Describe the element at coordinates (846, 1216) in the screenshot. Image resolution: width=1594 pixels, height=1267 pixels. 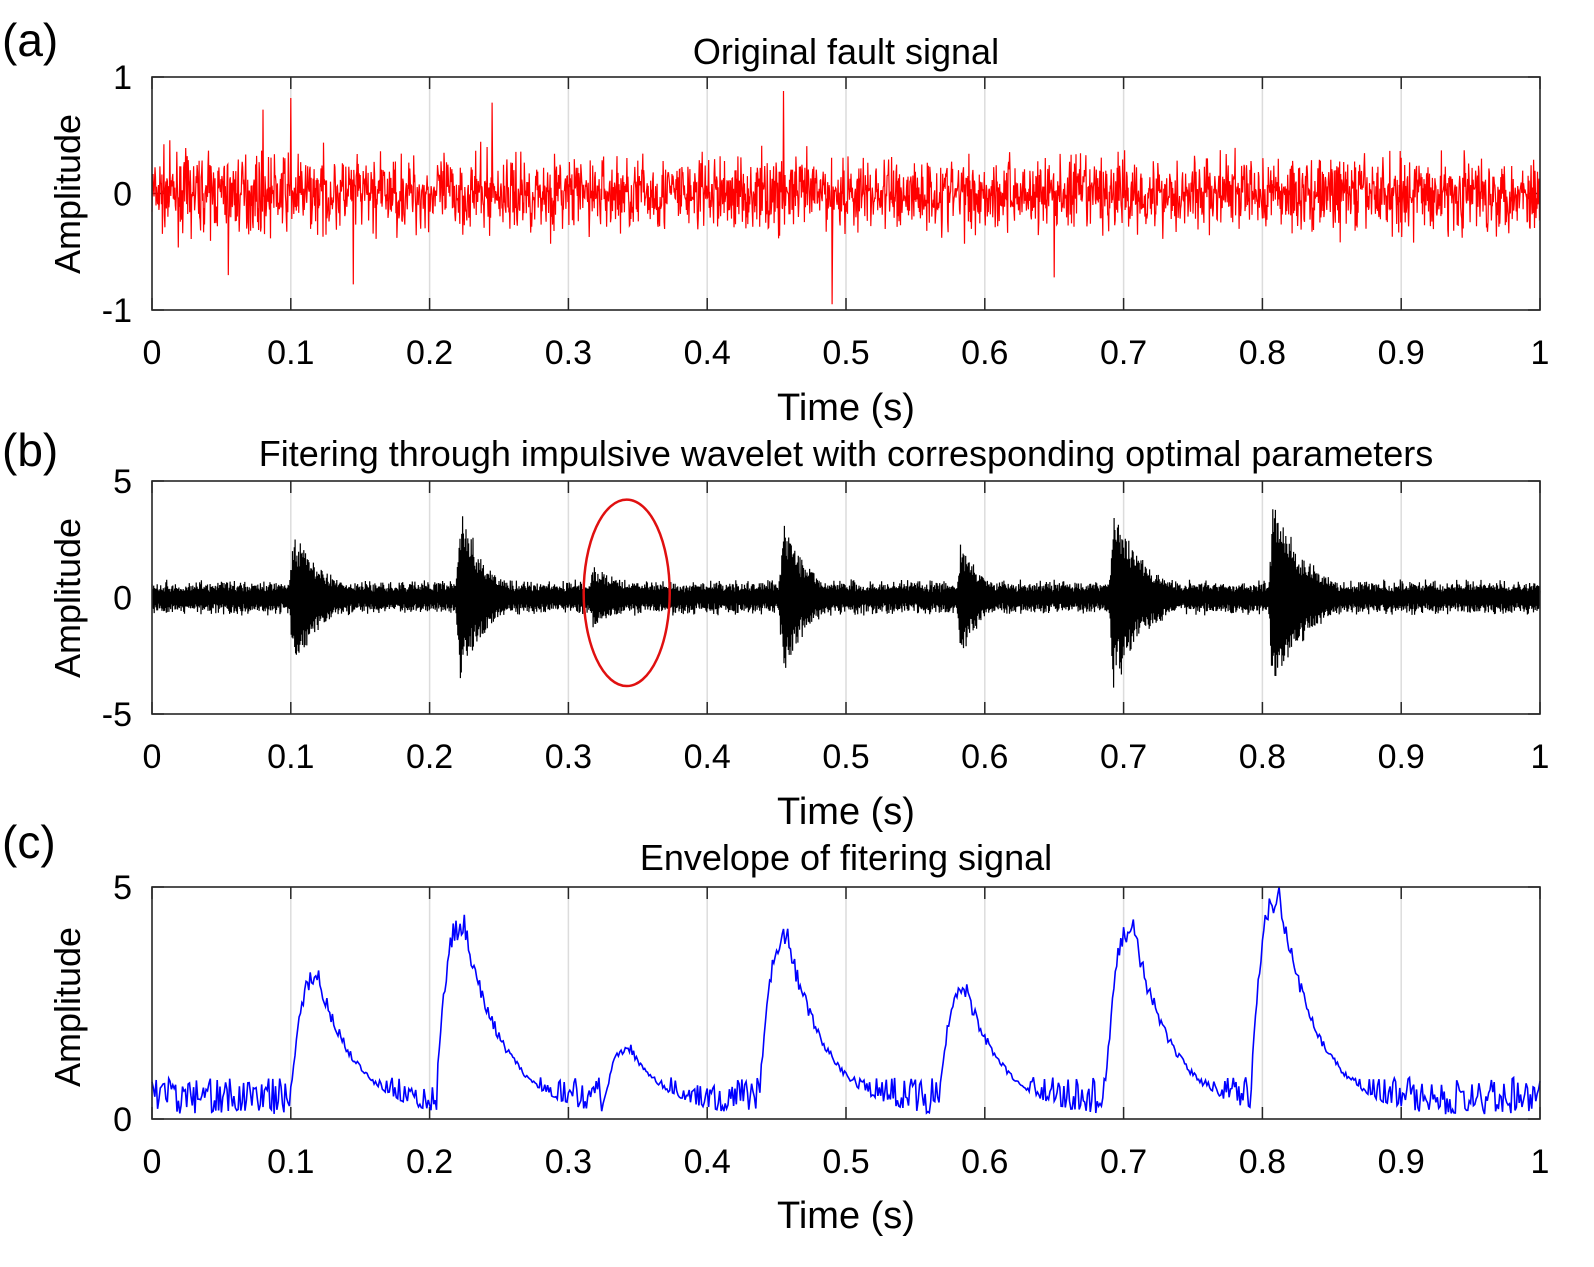
I see `panel-c-xlabel: Time (s)` at that location.